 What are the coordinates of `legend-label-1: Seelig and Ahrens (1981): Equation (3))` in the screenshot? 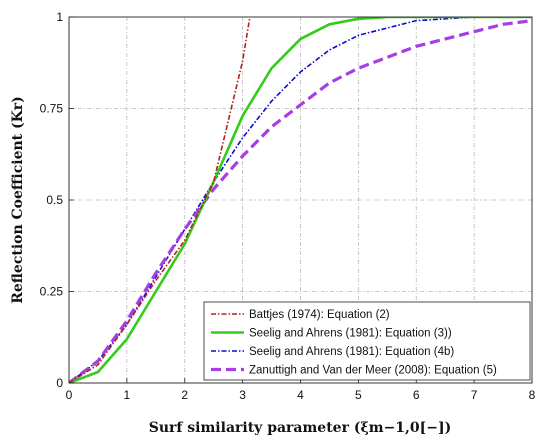 It's located at (350, 334).